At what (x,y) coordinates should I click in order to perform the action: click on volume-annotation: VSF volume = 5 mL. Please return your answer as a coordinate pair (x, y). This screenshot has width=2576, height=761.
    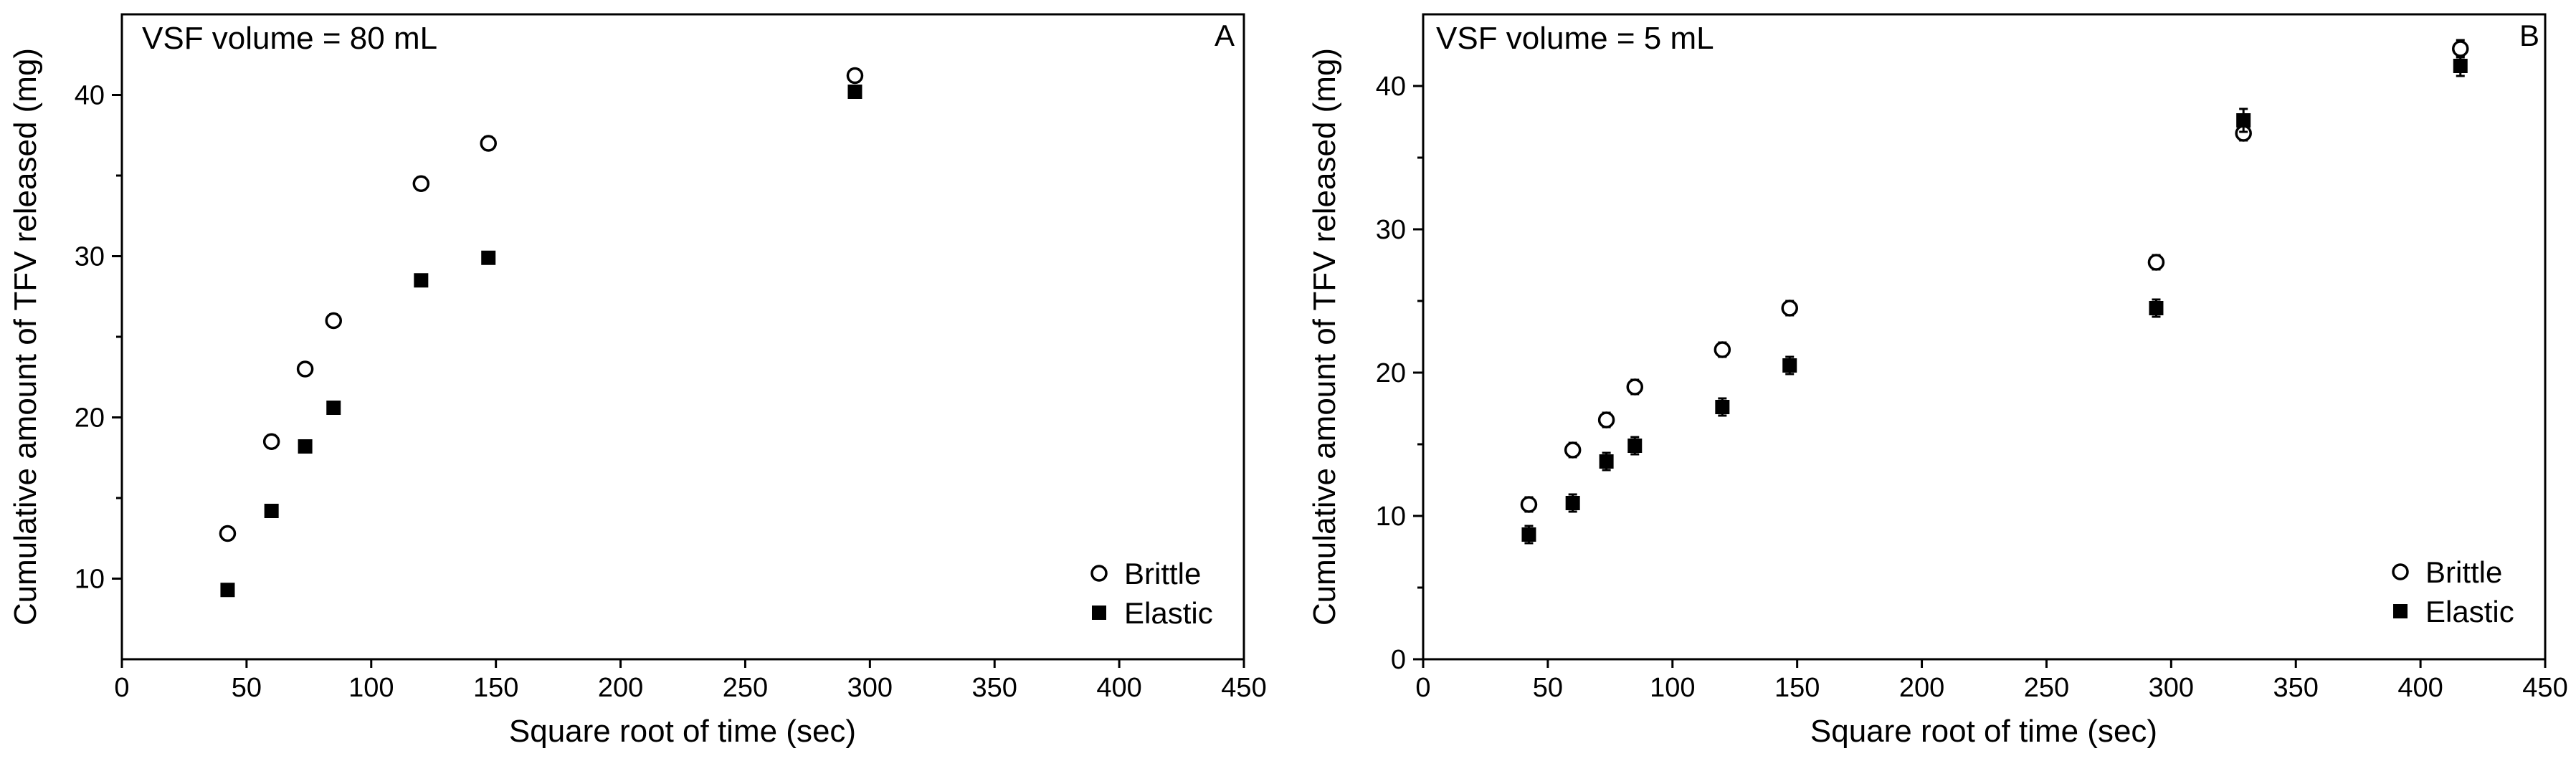
    Looking at the image, I should click on (1575, 39).